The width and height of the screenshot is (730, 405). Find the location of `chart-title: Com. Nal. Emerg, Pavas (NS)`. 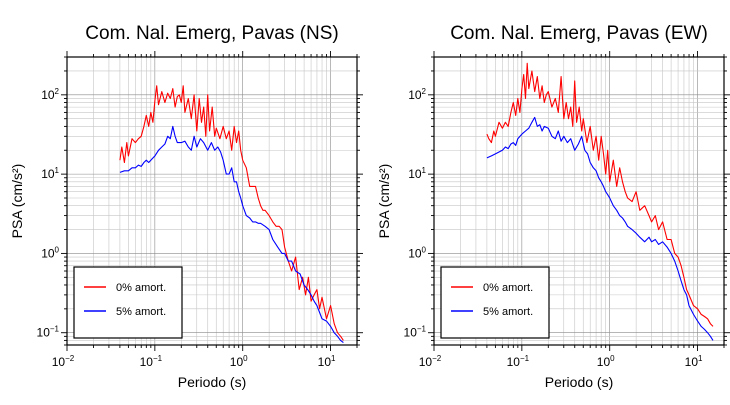

chart-title: Com. Nal. Emerg, Pavas (NS) is located at coordinates (211, 33).